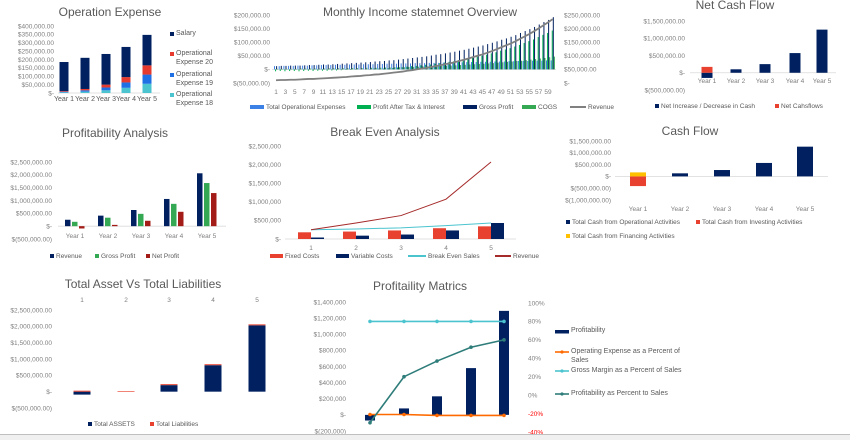  Describe the element at coordinates (177, 424) in the screenshot. I see `legend-item: Total Liabilities` at that location.